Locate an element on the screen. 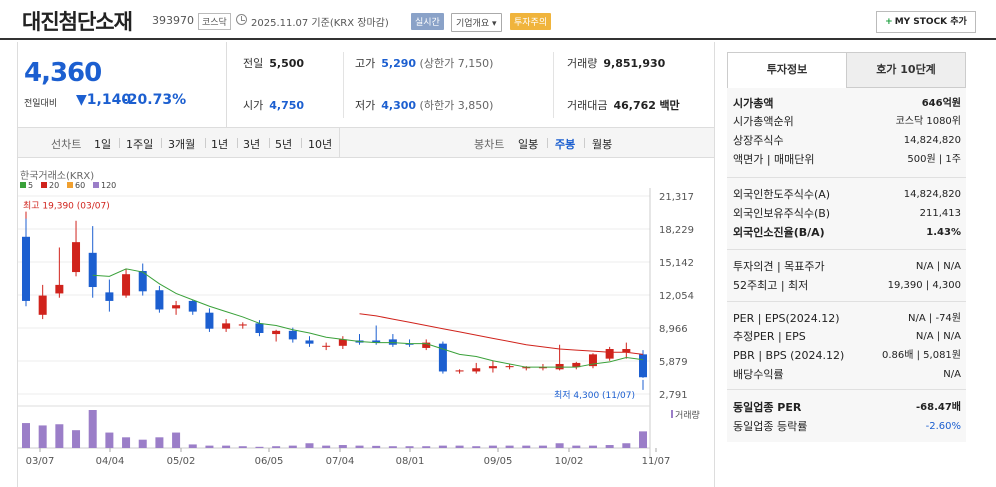 This screenshot has height=487, width=996. info-row-value: N/A is located at coordinates (952, 374).